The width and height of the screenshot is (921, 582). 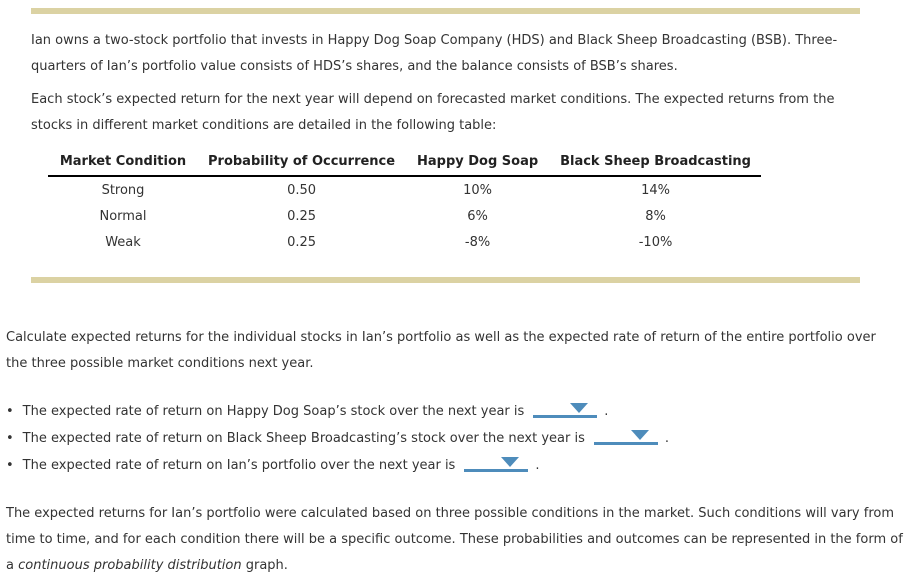 What do you see at coordinates (477, 242) in the screenshot?
I see `cell-hds-return: -8%` at bounding box center [477, 242].